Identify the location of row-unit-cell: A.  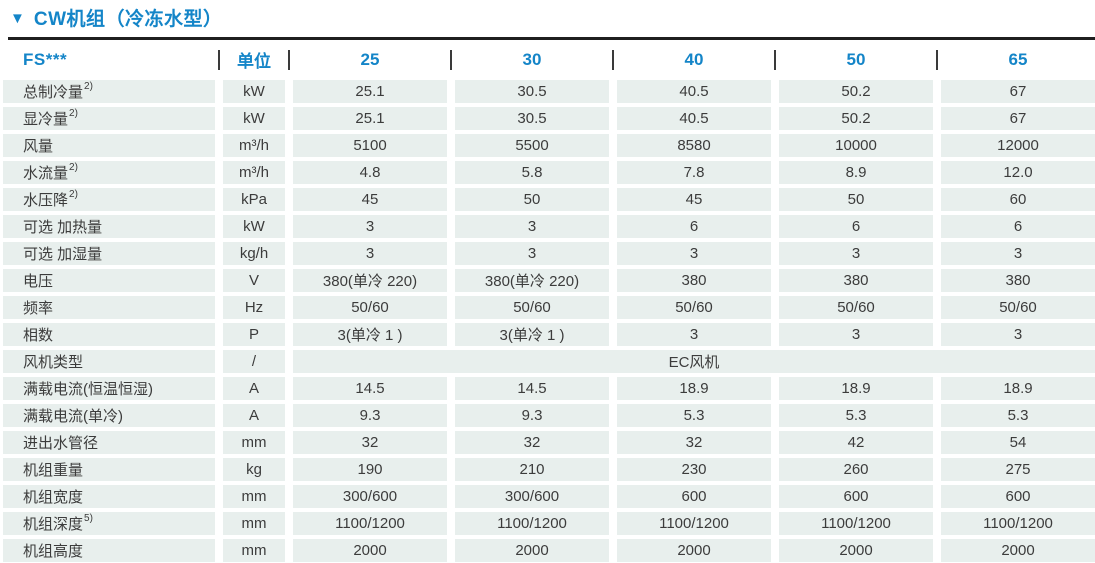
(254, 388).